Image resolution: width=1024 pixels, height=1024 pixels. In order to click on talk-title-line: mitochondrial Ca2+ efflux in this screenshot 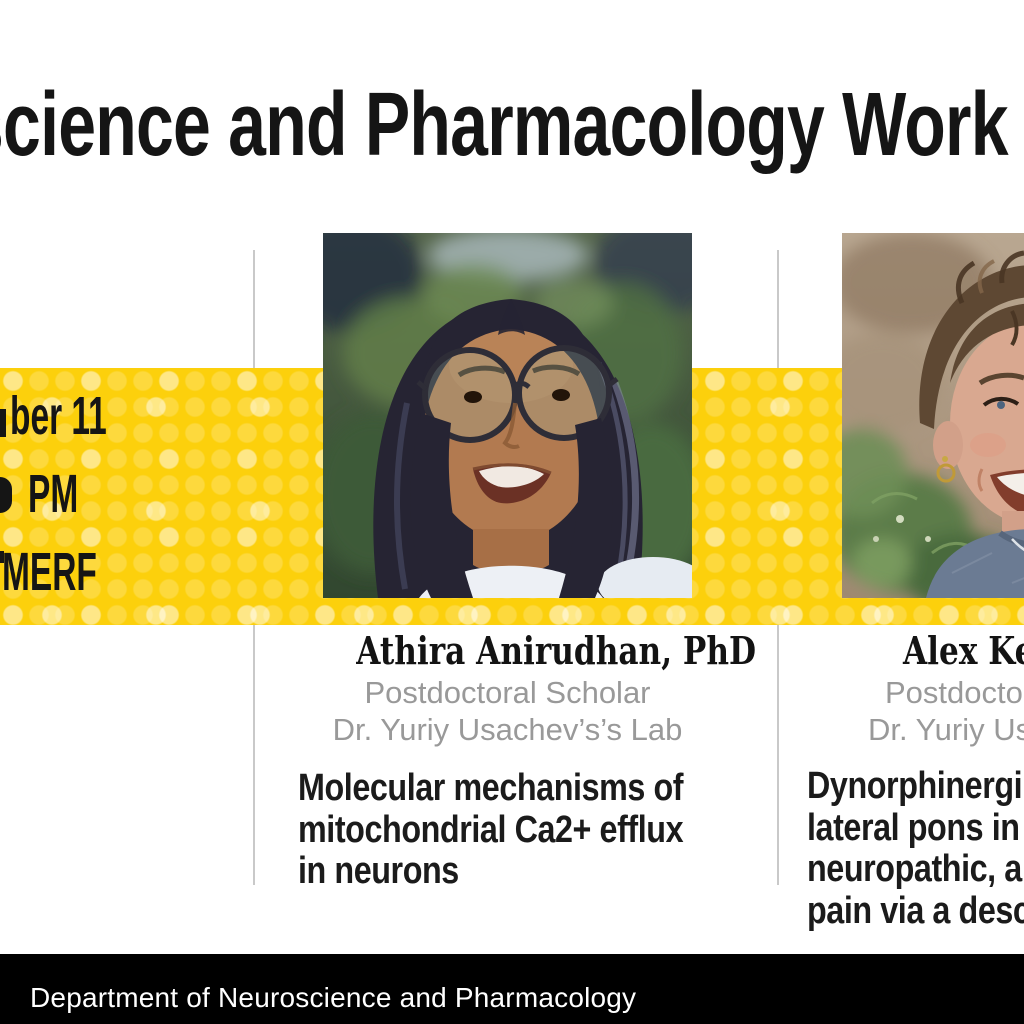, I will do `click(491, 829)`.